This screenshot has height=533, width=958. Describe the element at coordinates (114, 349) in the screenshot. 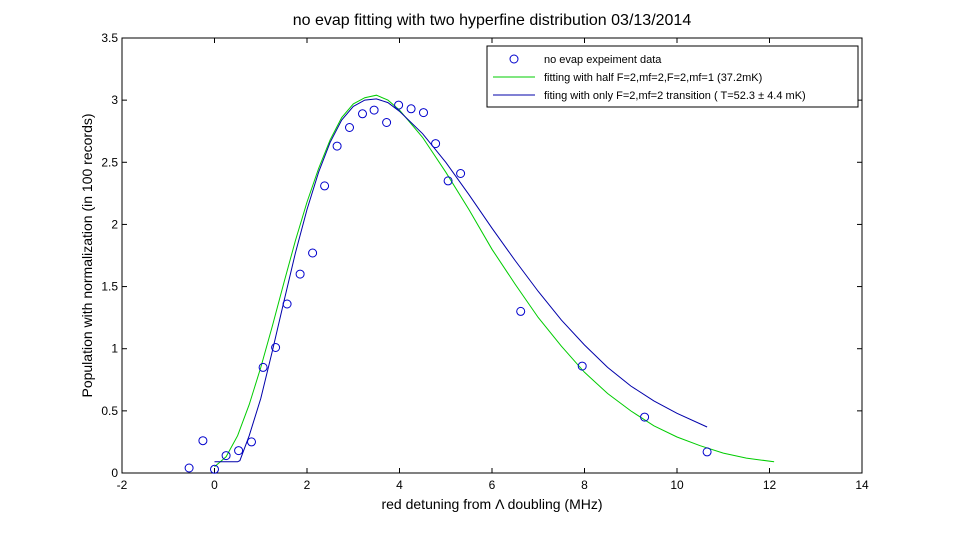

I see `y-tick-label: 1` at that location.